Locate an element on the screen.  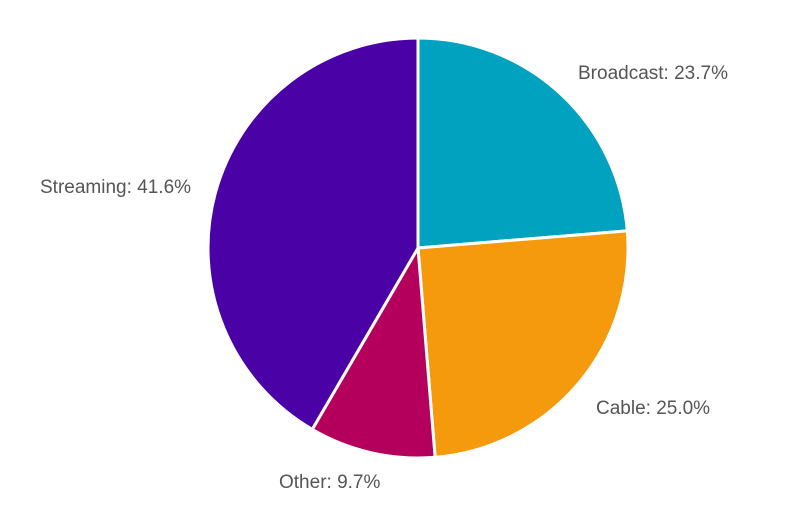
pie-label-other: Other: 9.7% is located at coordinates (329, 482).